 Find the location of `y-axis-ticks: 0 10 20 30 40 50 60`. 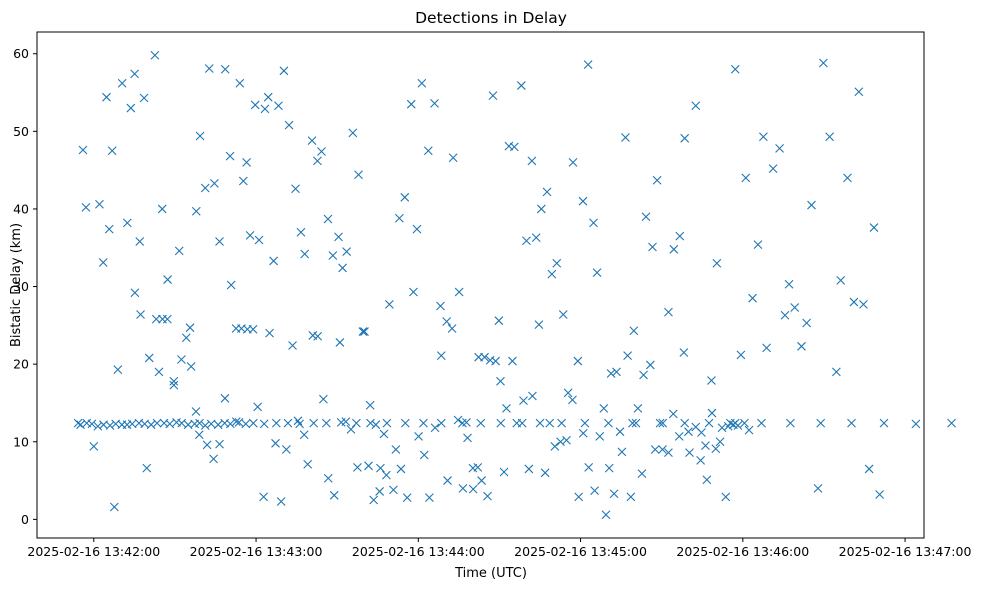

y-axis-ticks: 0 10 20 30 40 50 60 is located at coordinates (25, 286).